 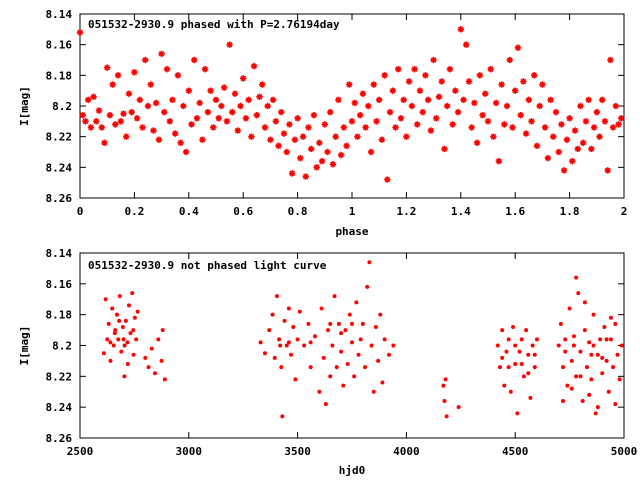 I want to click on phased-y-axis-label: I[mag], so click(x=24, y=106).